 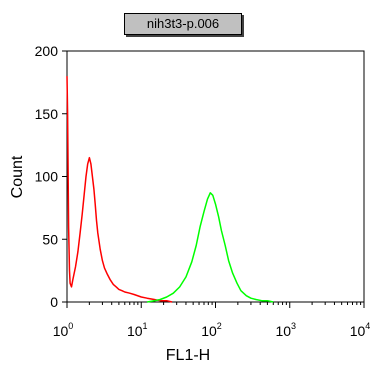 I want to click on y-tick-label: 100, so click(x=47, y=177).